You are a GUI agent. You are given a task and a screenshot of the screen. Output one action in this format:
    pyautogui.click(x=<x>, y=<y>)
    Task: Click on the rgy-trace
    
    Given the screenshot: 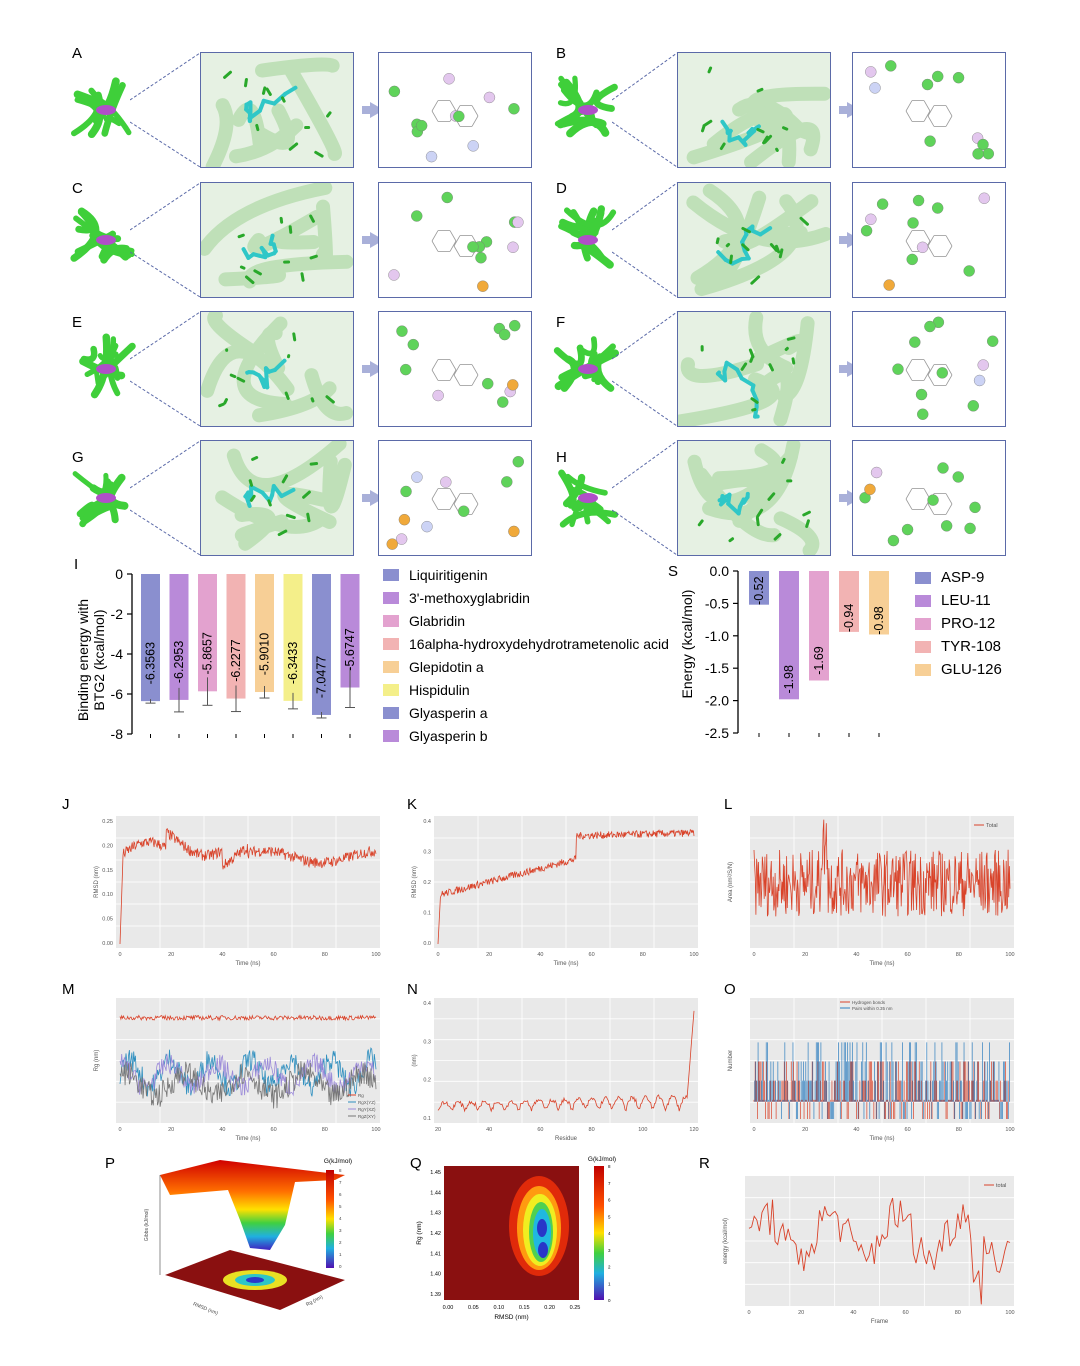 What is the action you would take?
    pyautogui.click(x=248, y=1074)
    